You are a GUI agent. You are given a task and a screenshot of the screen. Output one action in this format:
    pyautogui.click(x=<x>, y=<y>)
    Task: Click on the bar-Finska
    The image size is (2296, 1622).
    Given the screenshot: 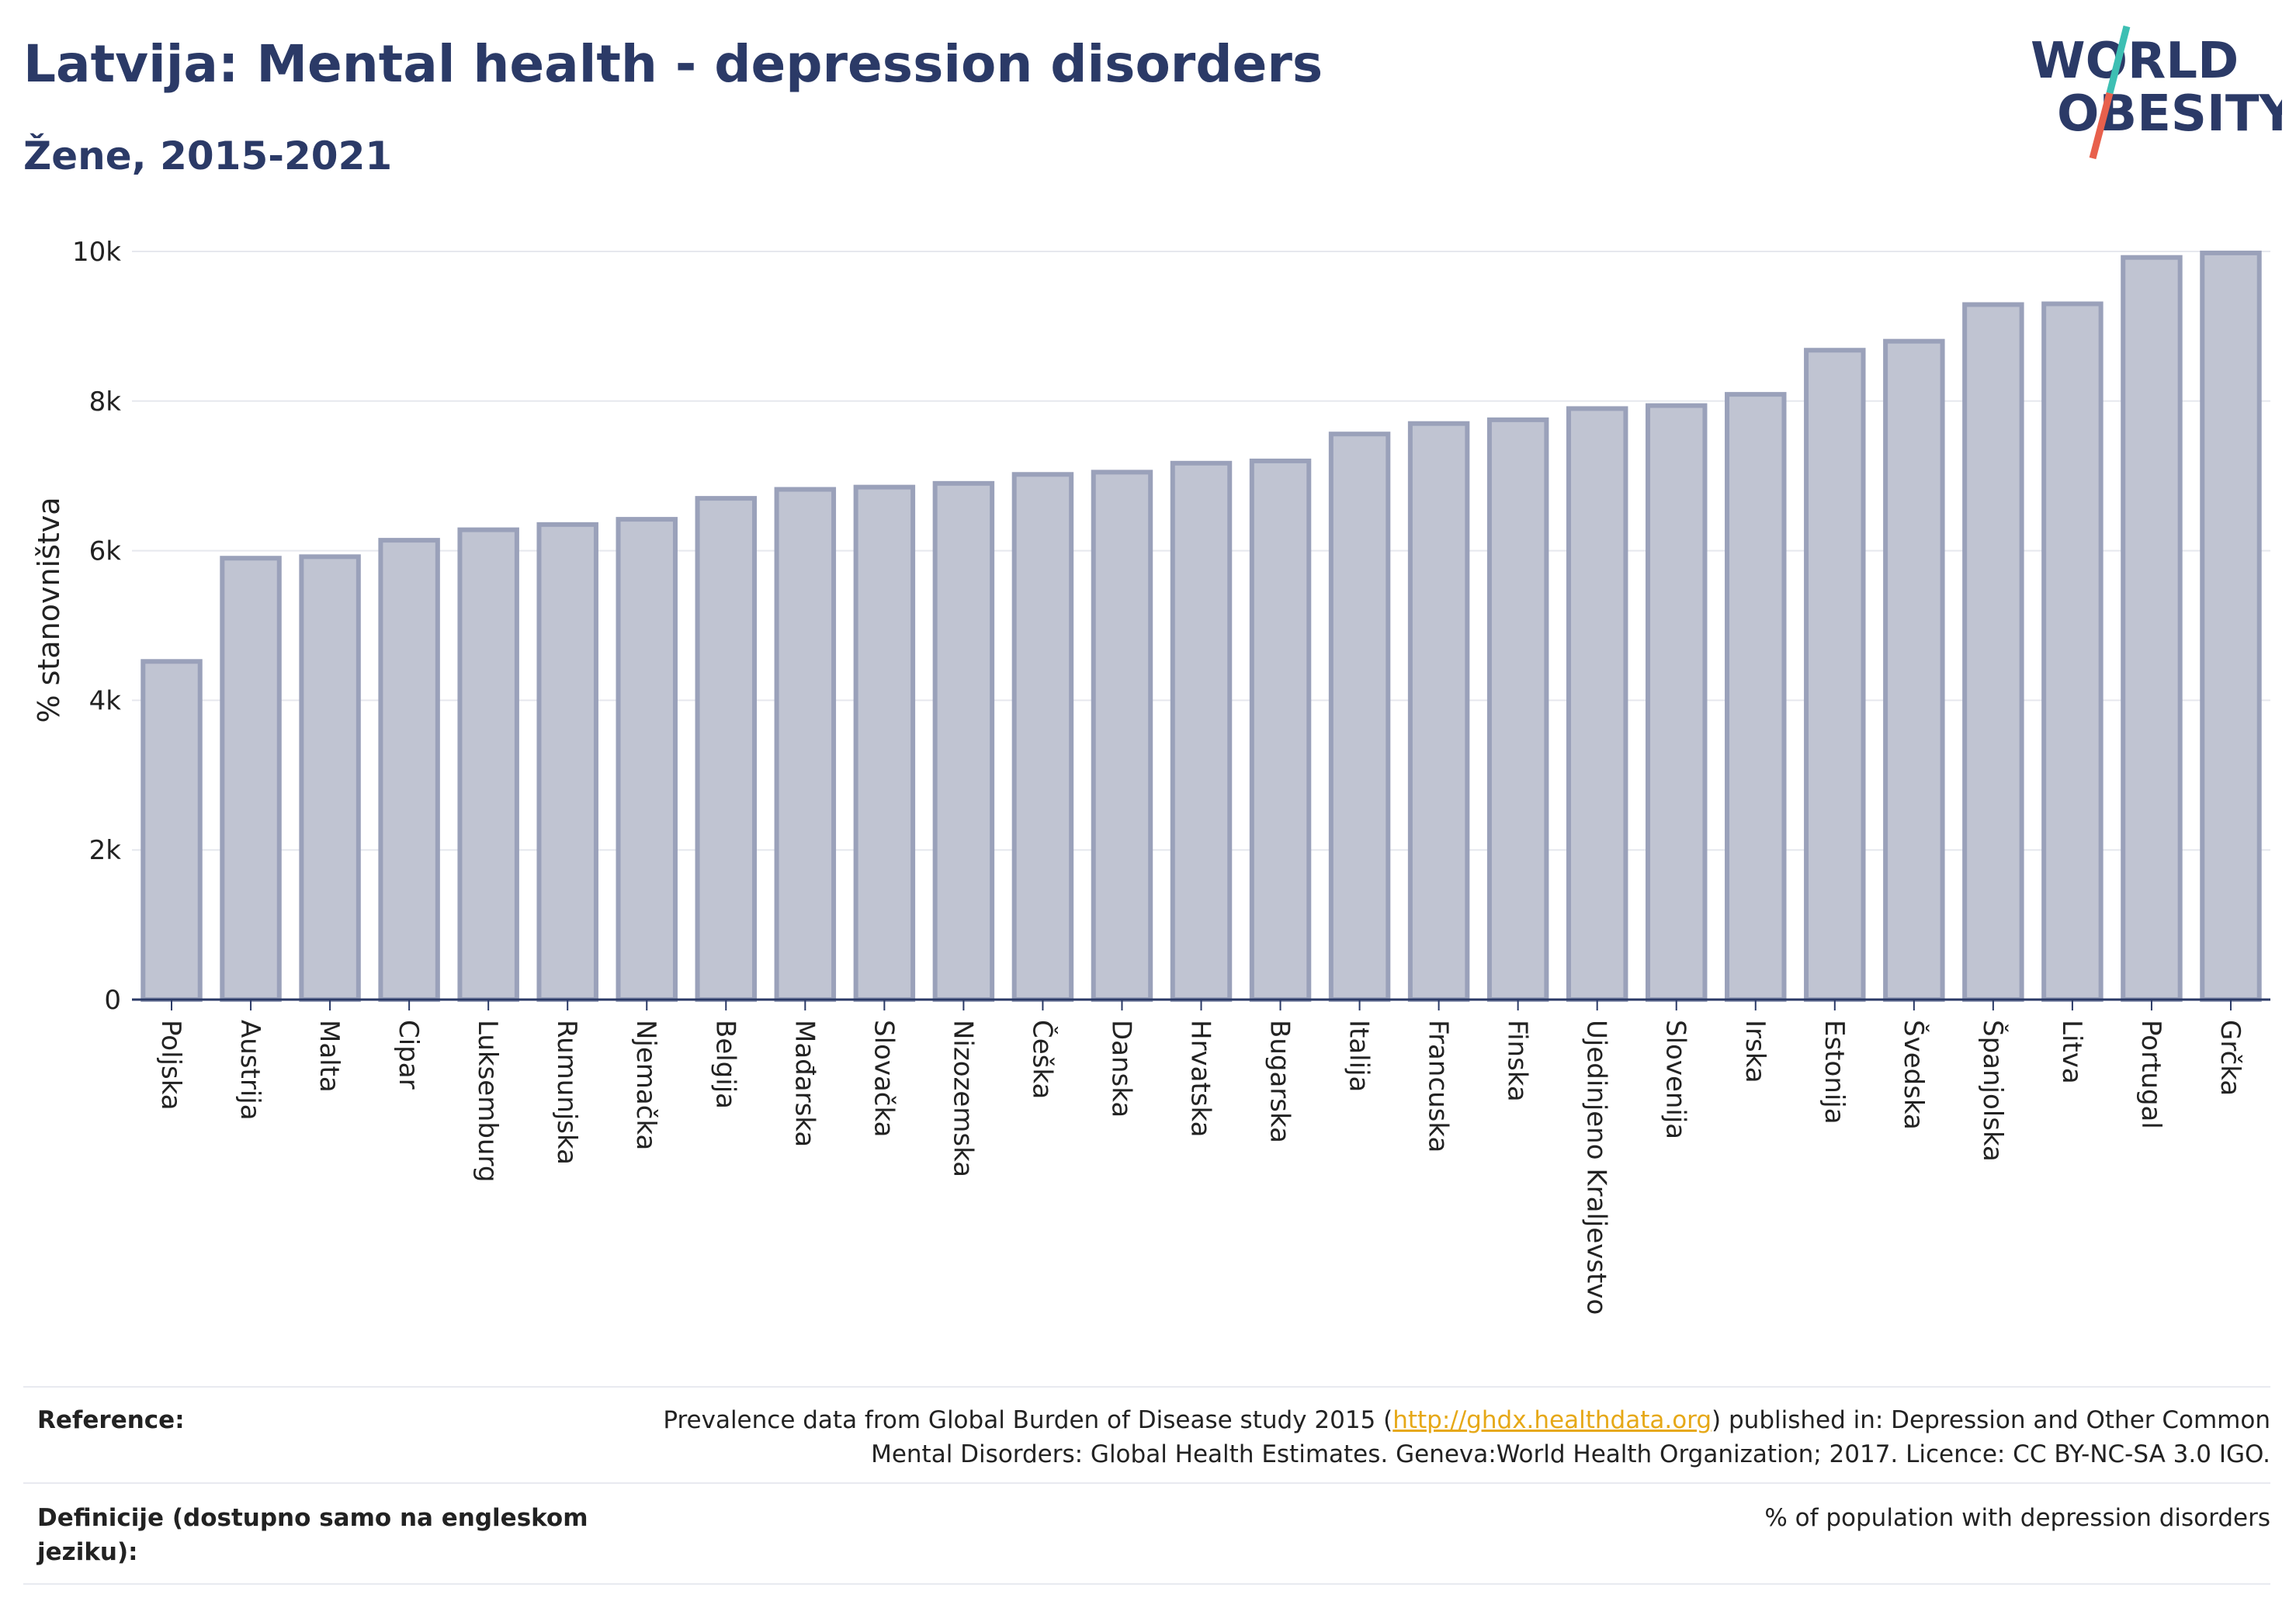 What is the action you would take?
    pyautogui.click(x=1517, y=709)
    